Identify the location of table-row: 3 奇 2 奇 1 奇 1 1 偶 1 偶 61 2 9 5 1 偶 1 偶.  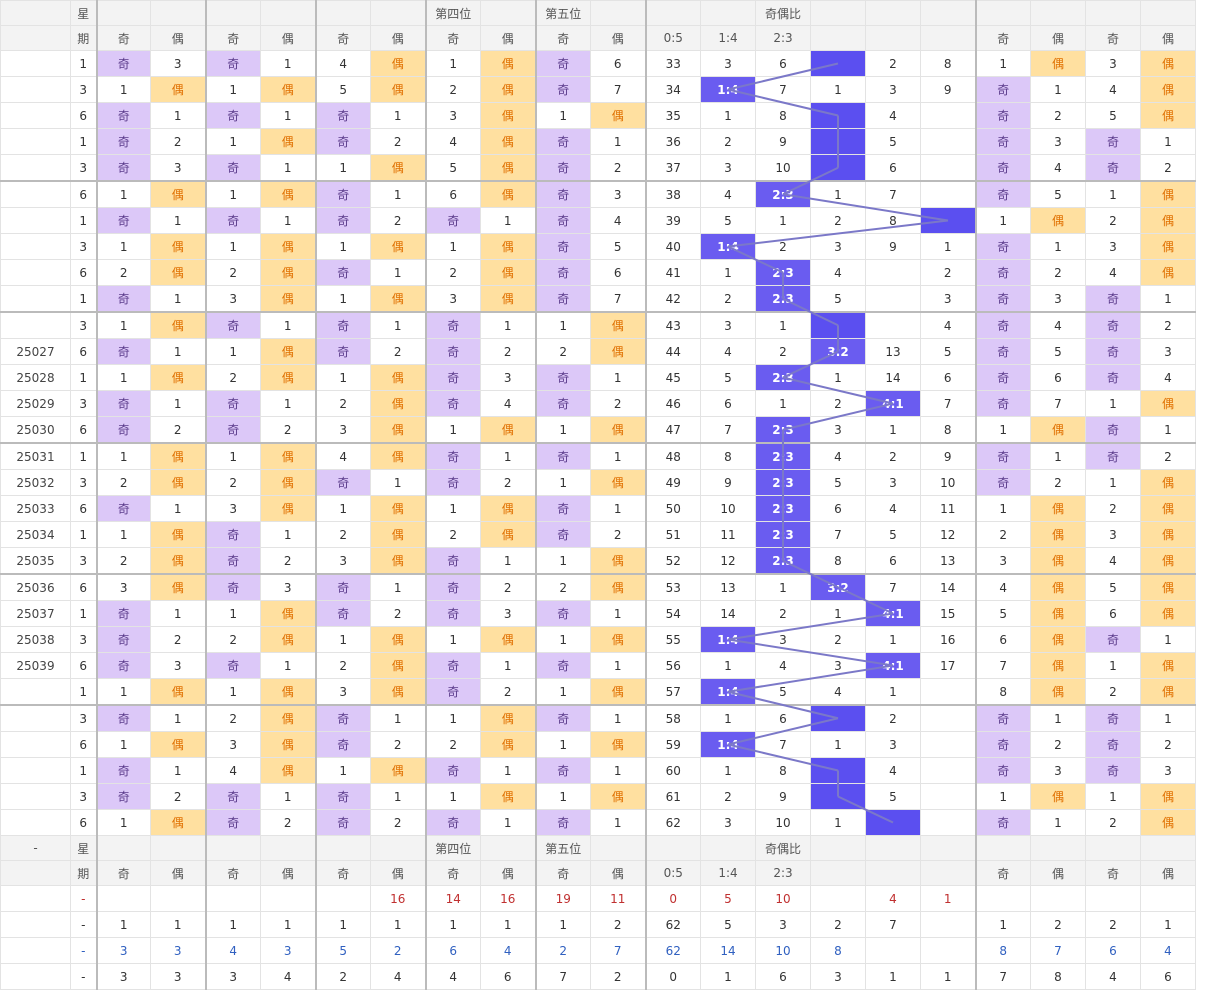
(598, 796).